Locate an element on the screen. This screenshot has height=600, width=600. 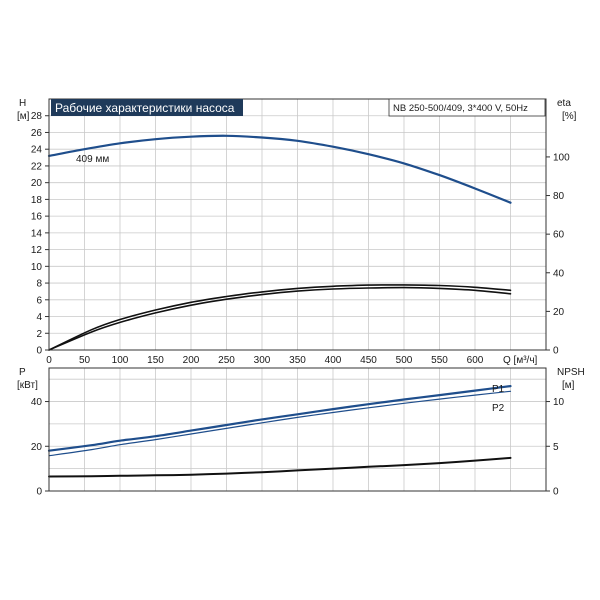
x-tick-label: 450 is located at coordinates (368, 360).